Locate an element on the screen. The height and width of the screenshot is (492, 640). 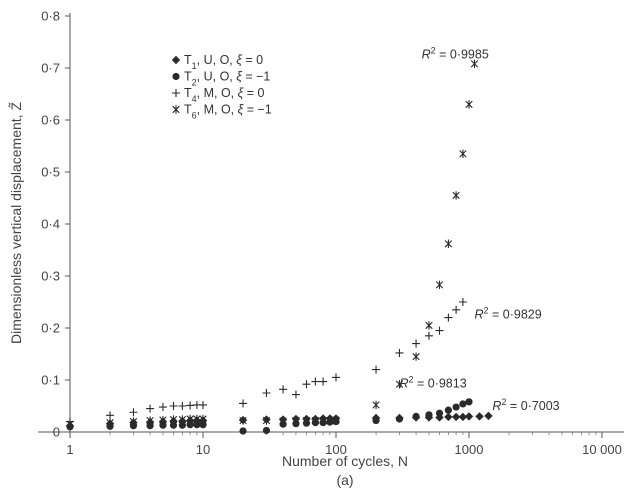
y-tick-label: 0·8 is located at coordinates (50, 16).